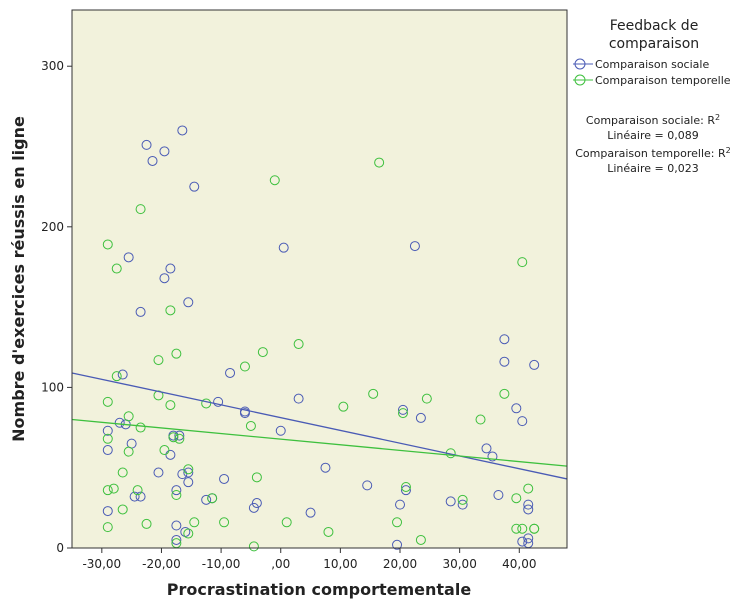 The width and height of the screenshot is (750, 603). Describe the element at coordinates (52, 227) in the screenshot. I see `y-tick-label: 200` at that location.